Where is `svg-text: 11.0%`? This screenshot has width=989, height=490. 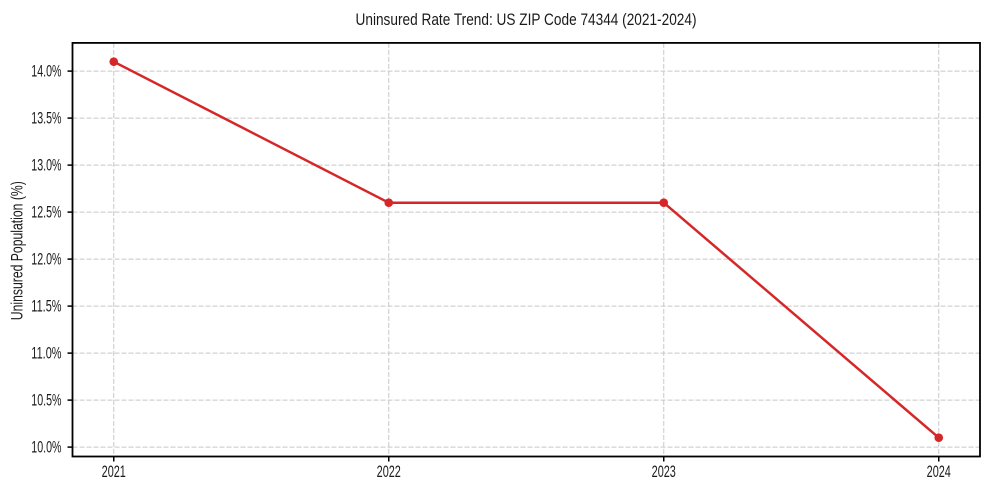
svg-text: 11.0% is located at coordinates (46, 354).